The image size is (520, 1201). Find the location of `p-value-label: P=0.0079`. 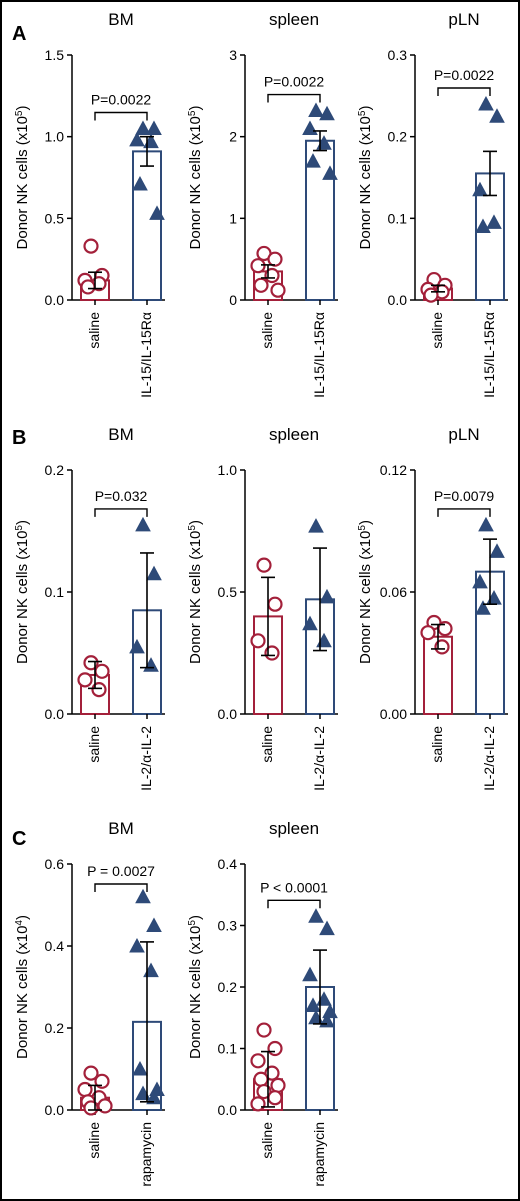

p-value-label: P=0.0079 is located at coordinates (464, 496).